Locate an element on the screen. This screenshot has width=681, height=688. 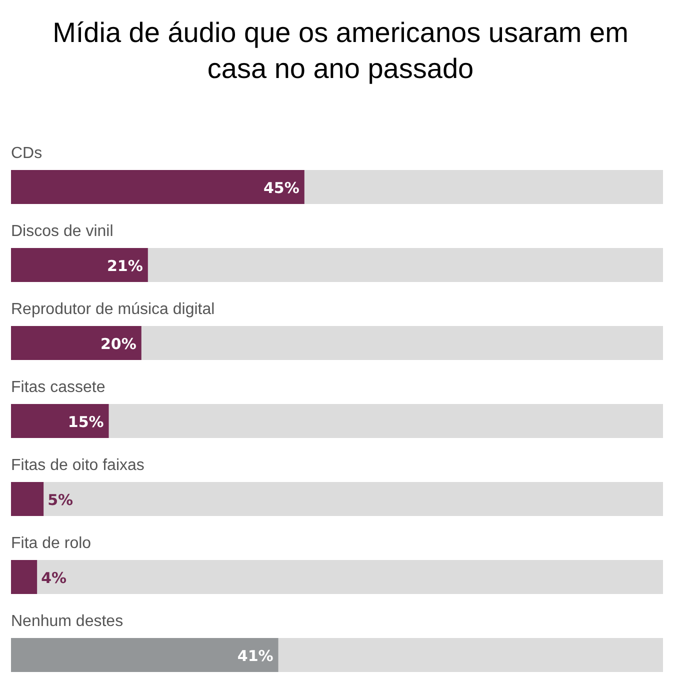
data-label: 15% is located at coordinates (86, 422).